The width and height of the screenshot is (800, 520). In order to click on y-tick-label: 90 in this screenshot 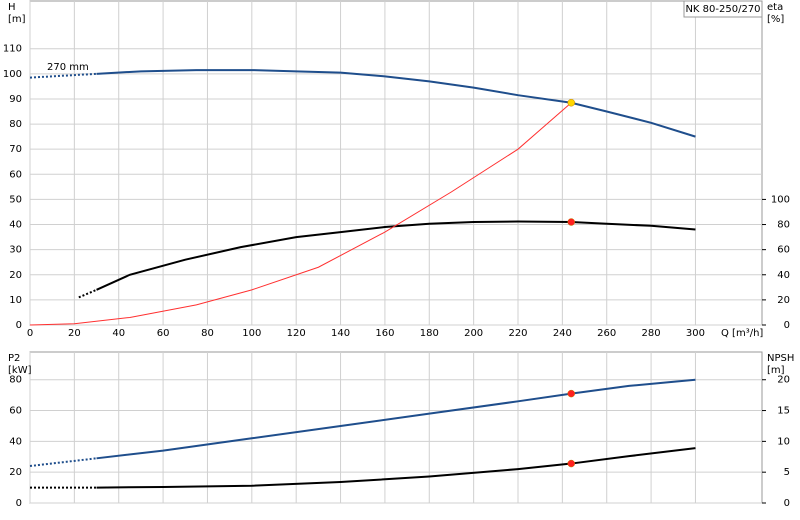, I will do `click(15, 99)`.